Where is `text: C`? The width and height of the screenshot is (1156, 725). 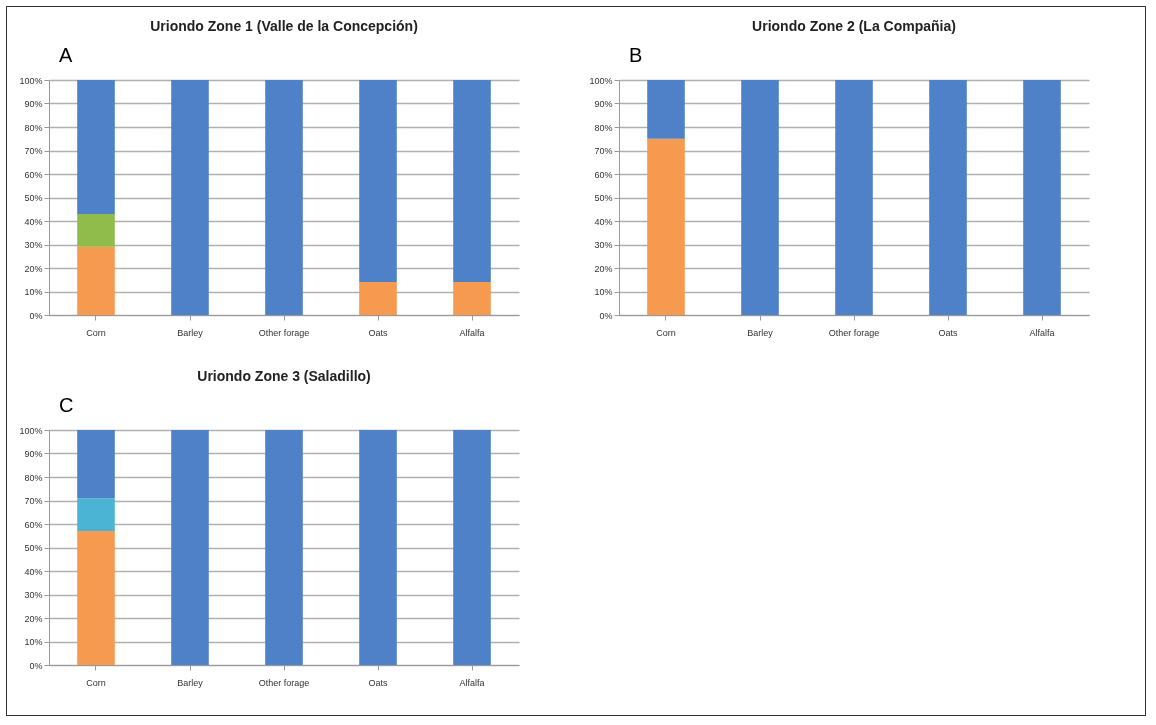 text: C is located at coordinates (66, 405).